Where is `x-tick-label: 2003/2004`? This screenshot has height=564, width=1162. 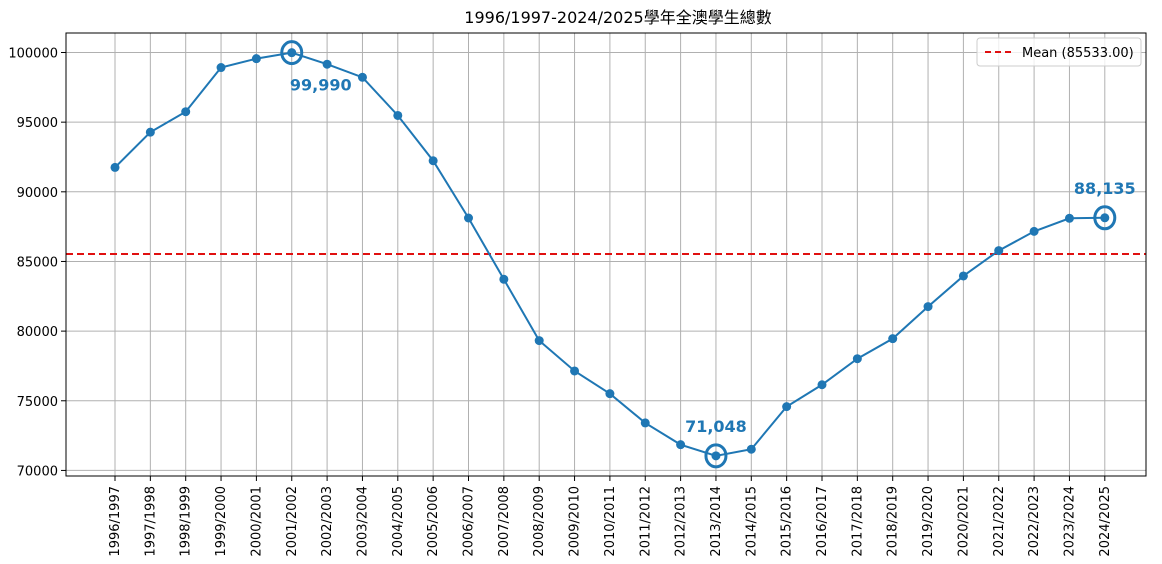 x-tick-label: 2003/2004 is located at coordinates (362, 521).